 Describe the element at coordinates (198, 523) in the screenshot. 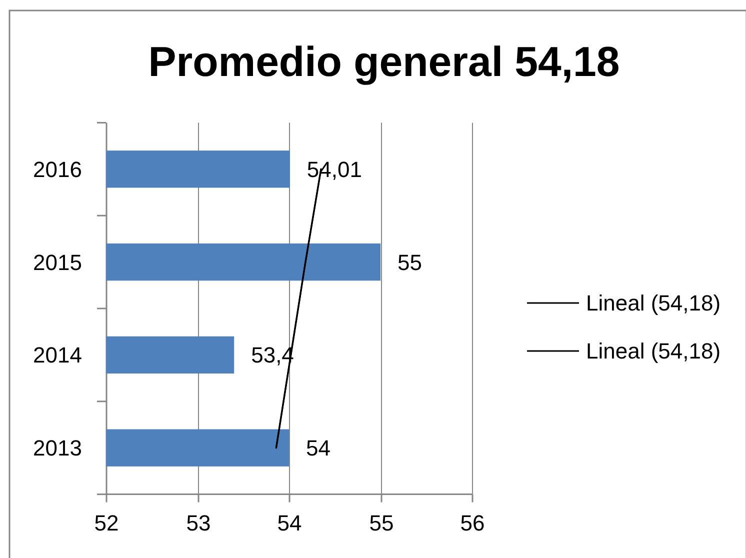

I see `x-tick-label: 53` at that location.